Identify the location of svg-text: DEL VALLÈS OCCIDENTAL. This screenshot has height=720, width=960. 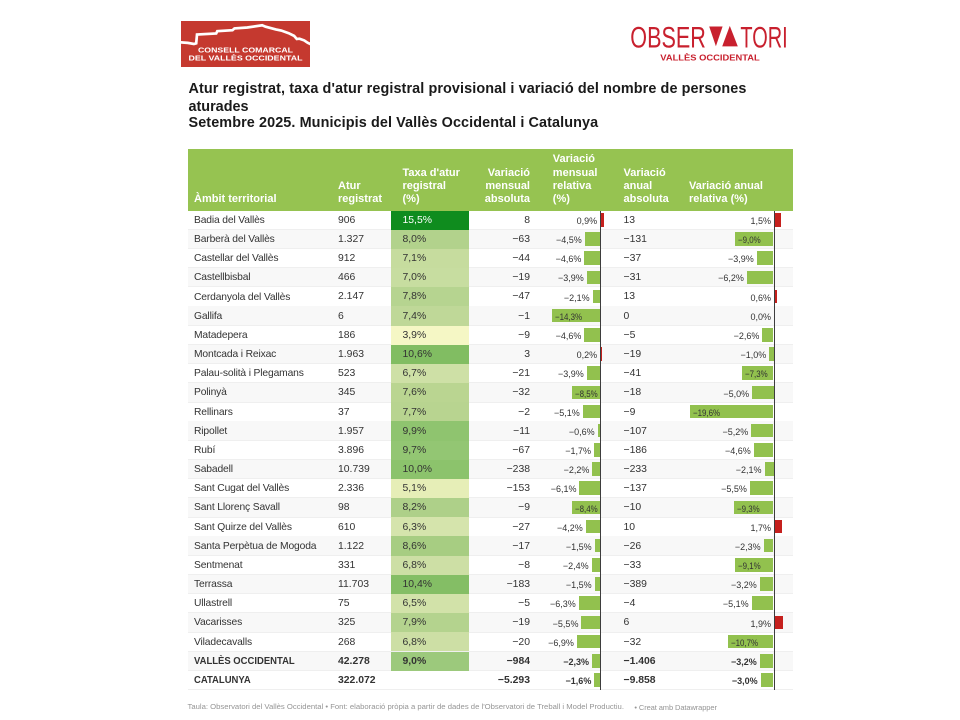
(246, 57).